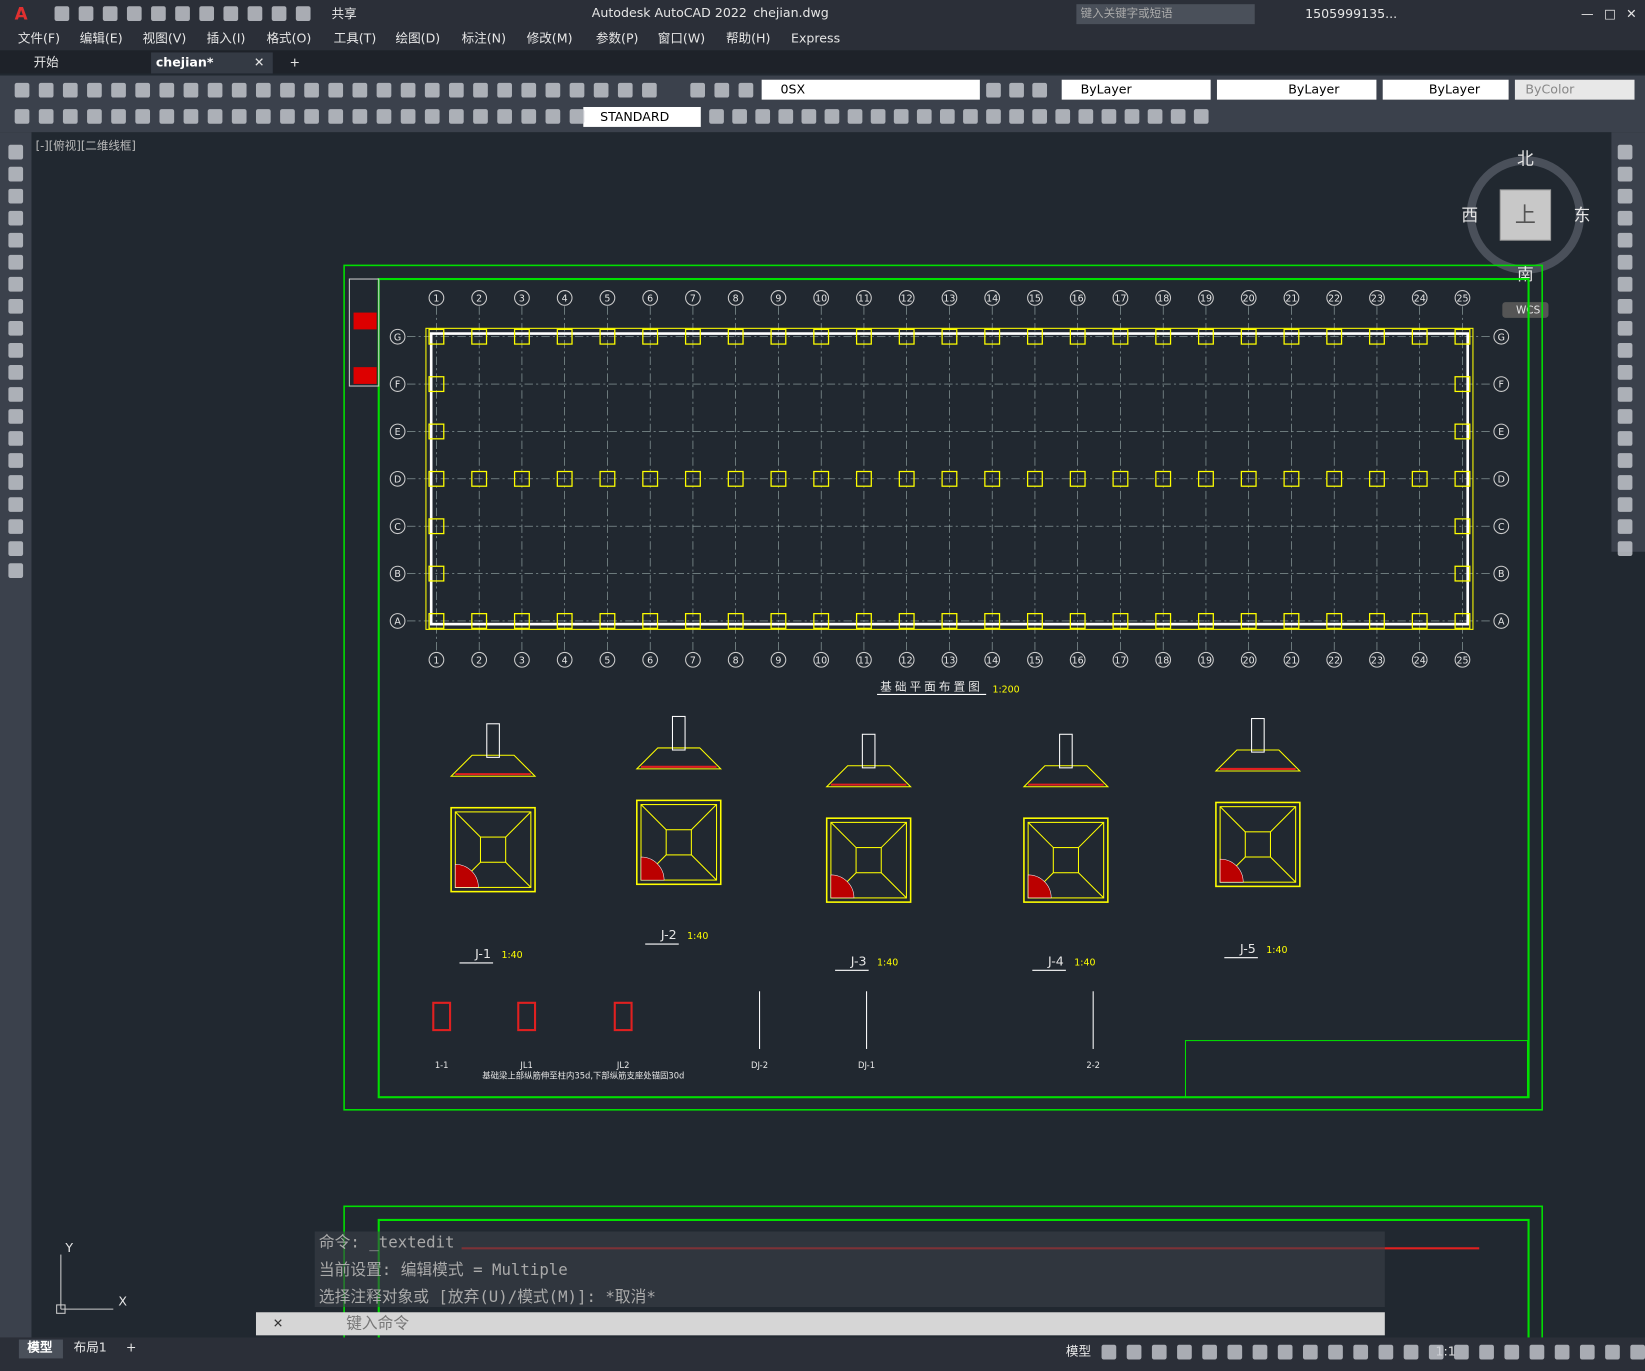 This screenshot has height=1371, width=1645. Describe the element at coordinates (40, 1346) in the screenshot. I see `layout-tab-model: 模型` at that location.